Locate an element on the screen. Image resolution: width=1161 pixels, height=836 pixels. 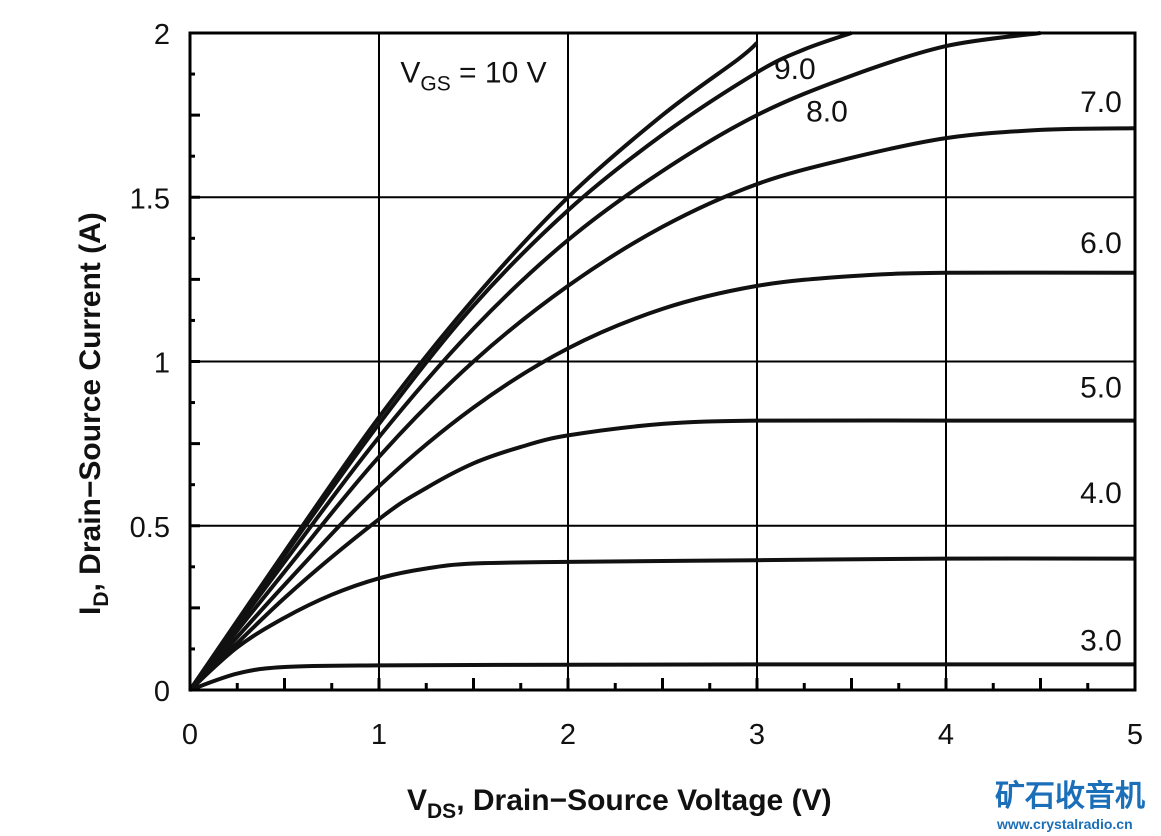
y-tick-label: 1 is located at coordinates (162, 364).